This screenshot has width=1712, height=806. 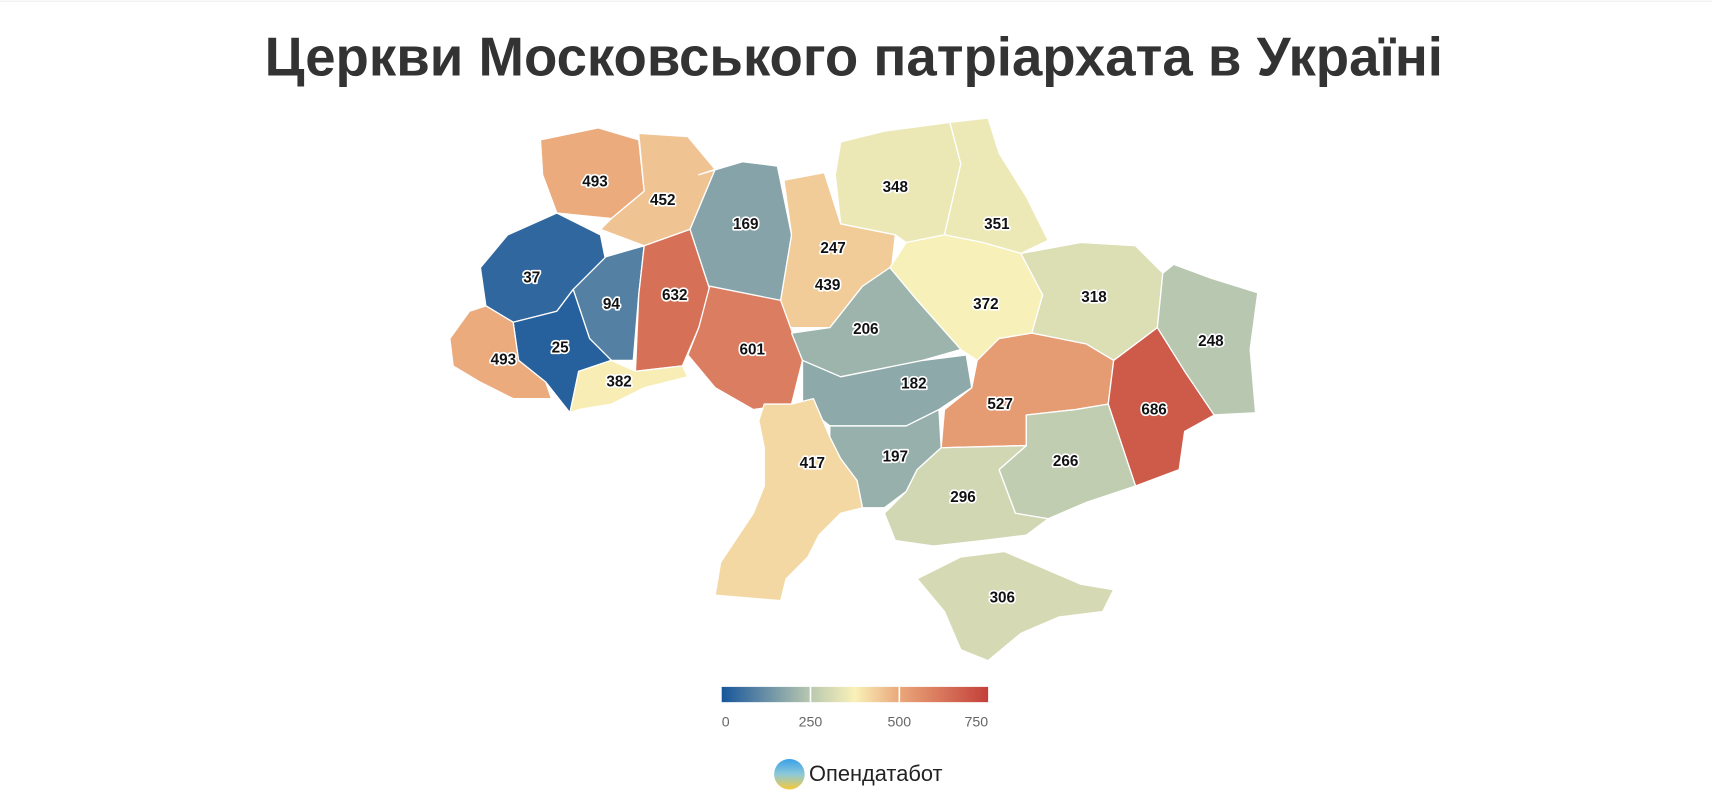 What do you see at coordinates (812, 463) in the screenshot?
I see `region-value: 417` at bounding box center [812, 463].